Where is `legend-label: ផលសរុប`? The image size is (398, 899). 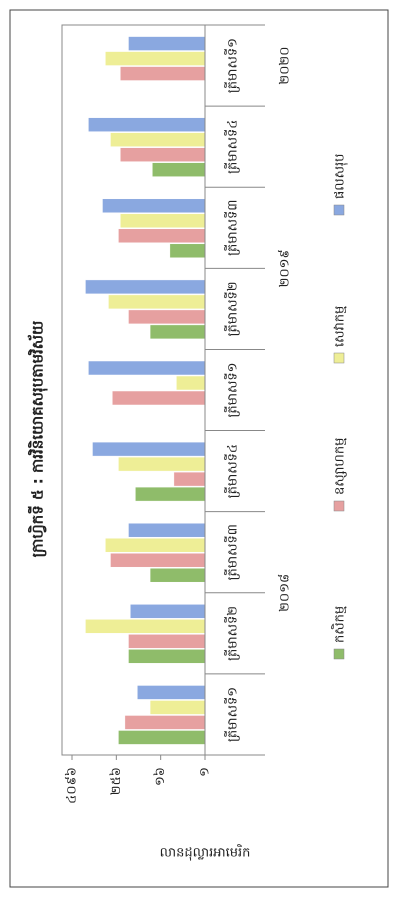 legend-label: ផលសរុប is located at coordinates (341, 176).